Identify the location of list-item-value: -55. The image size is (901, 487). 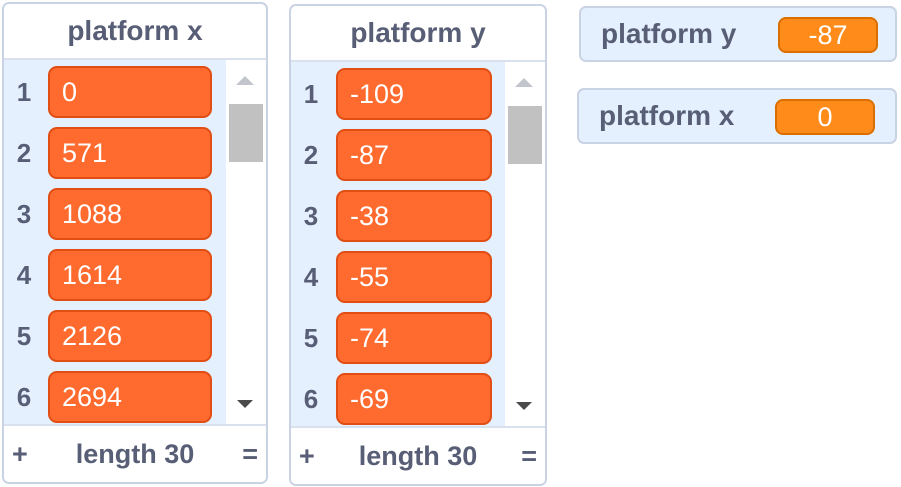
(414, 277).